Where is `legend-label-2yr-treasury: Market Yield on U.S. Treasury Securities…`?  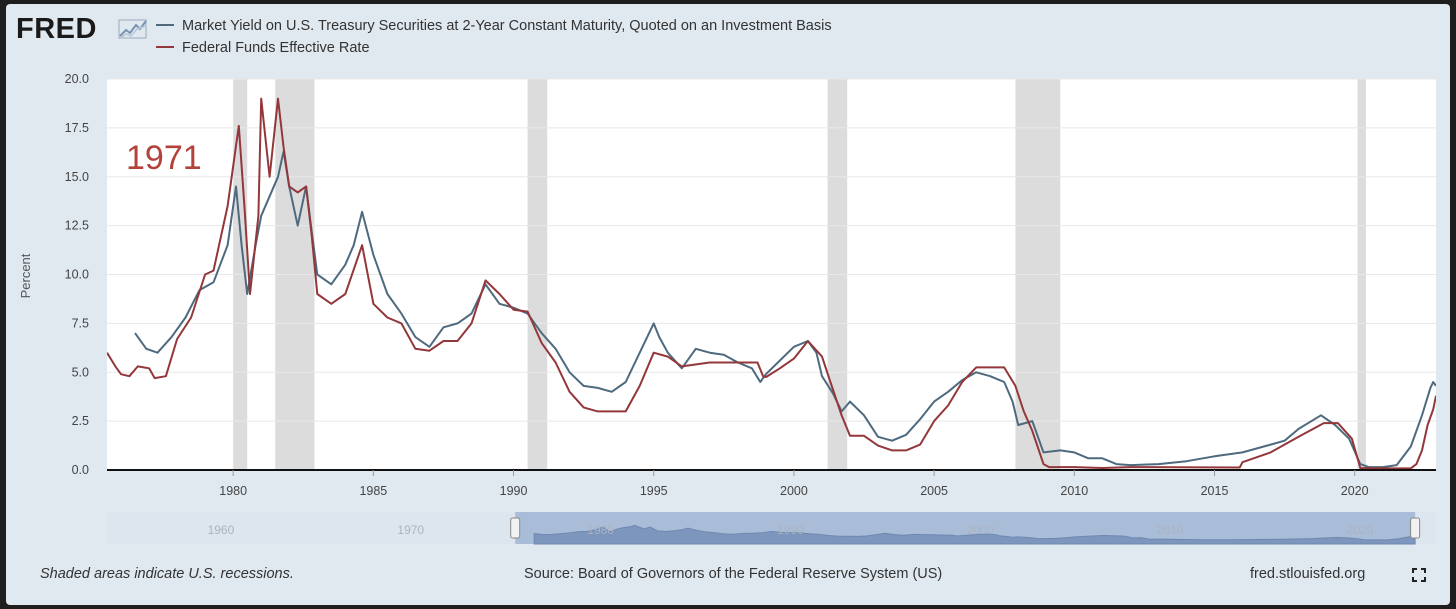
legend-label-2yr-treasury: Market Yield on U.S. Treasury Securities… is located at coordinates (507, 26).